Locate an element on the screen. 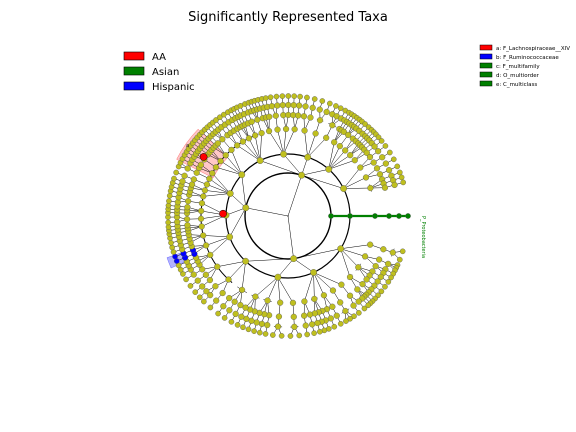  proteobacteria-label: P_Proteobacteria is located at coordinates (423, 237).